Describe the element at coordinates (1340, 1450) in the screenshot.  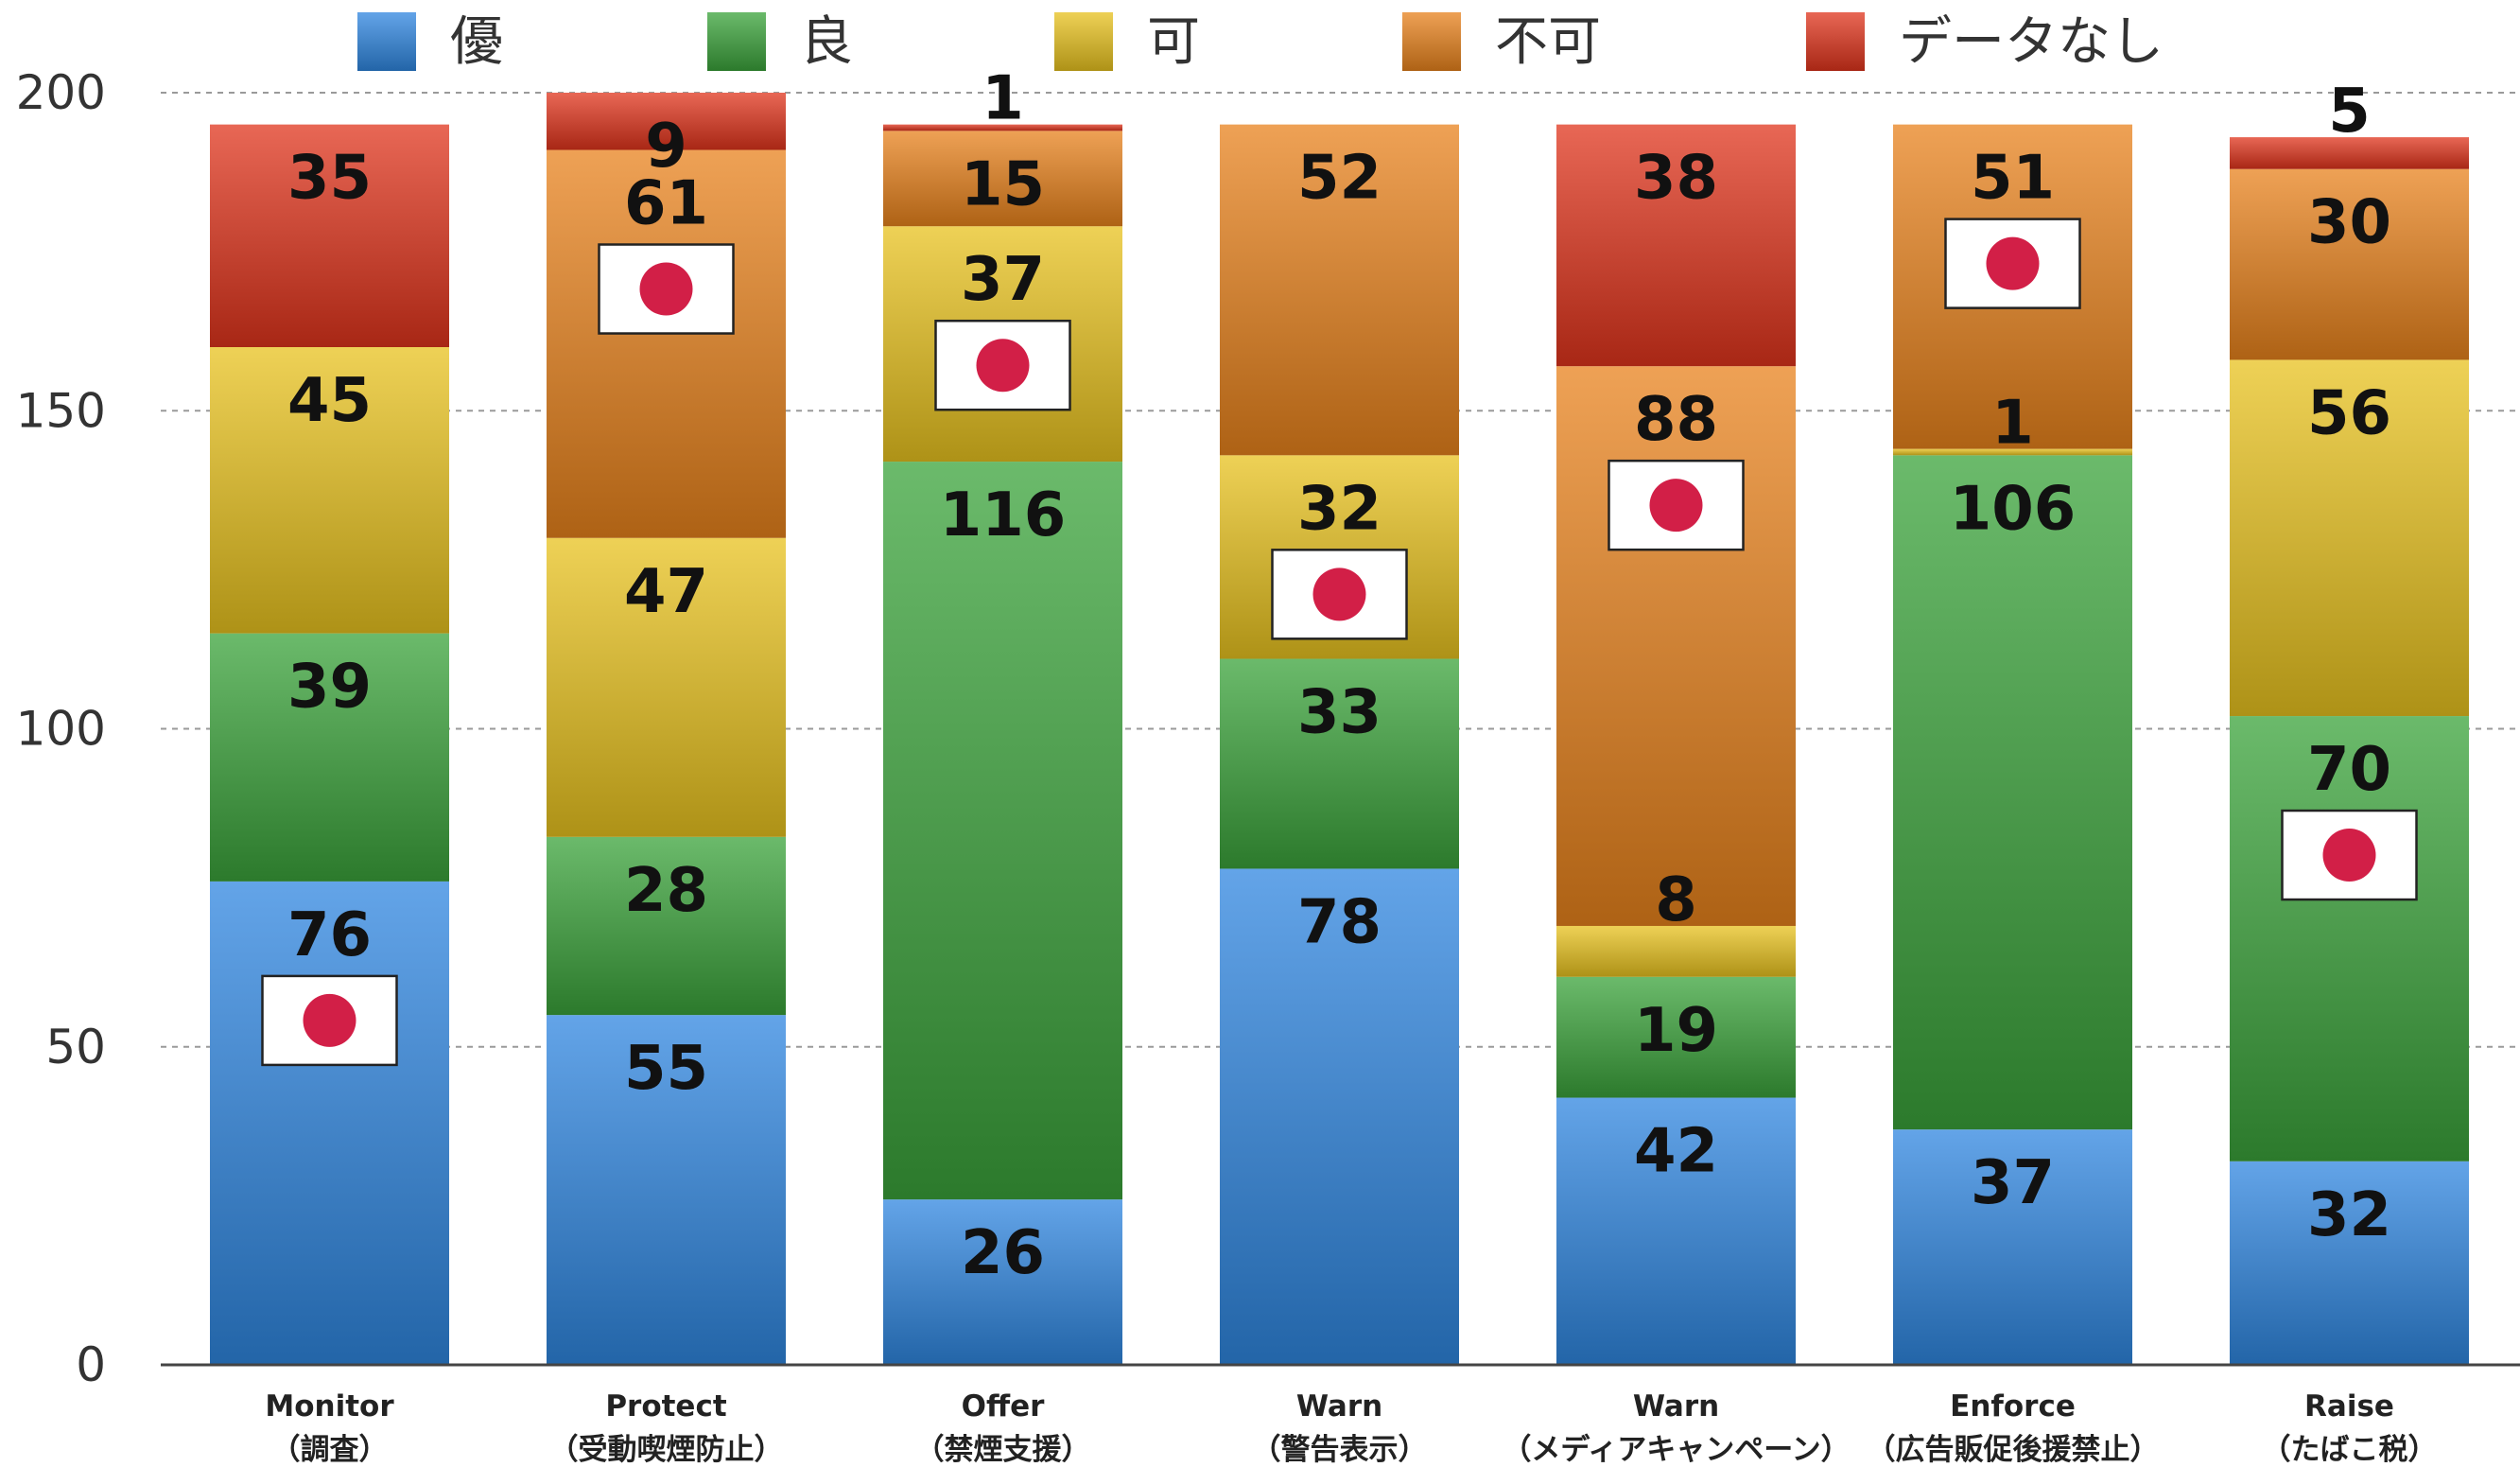
I see `category-sublabel: （警告表示）` at that location.